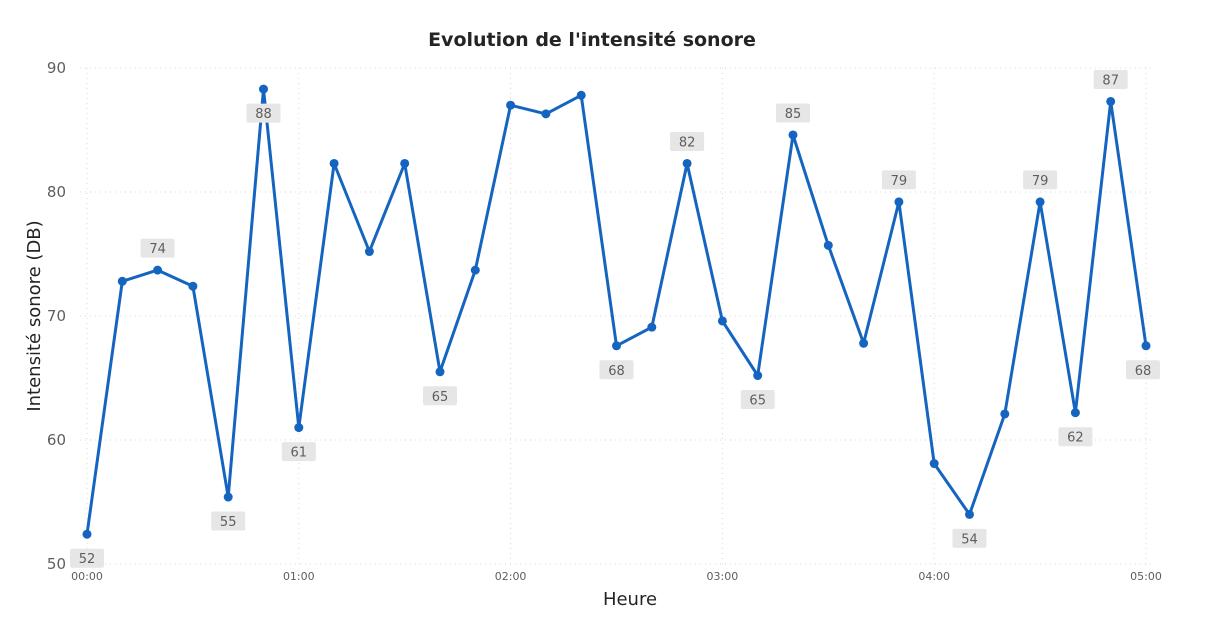 The width and height of the screenshot is (1222, 637). I want to click on data-label: 82, so click(687, 141).